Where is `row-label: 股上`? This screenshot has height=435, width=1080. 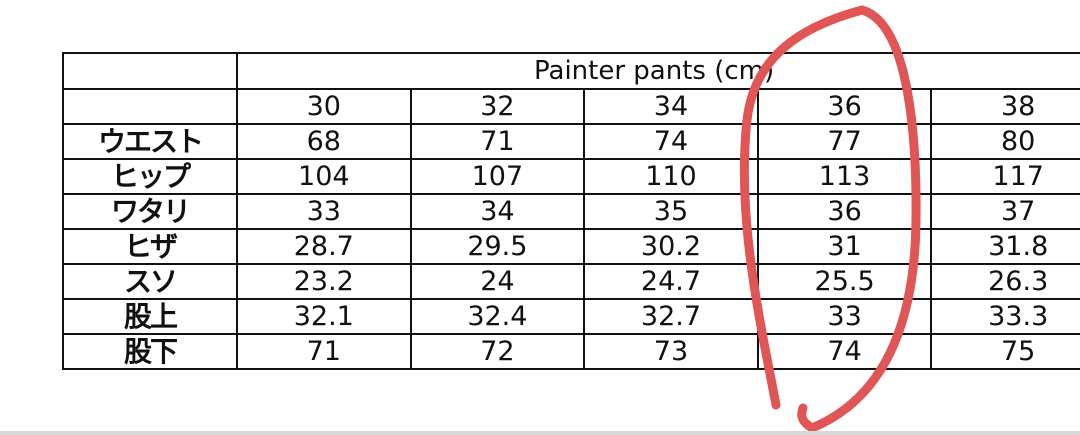 row-label: 股上 is located at coordinates (150, 316).